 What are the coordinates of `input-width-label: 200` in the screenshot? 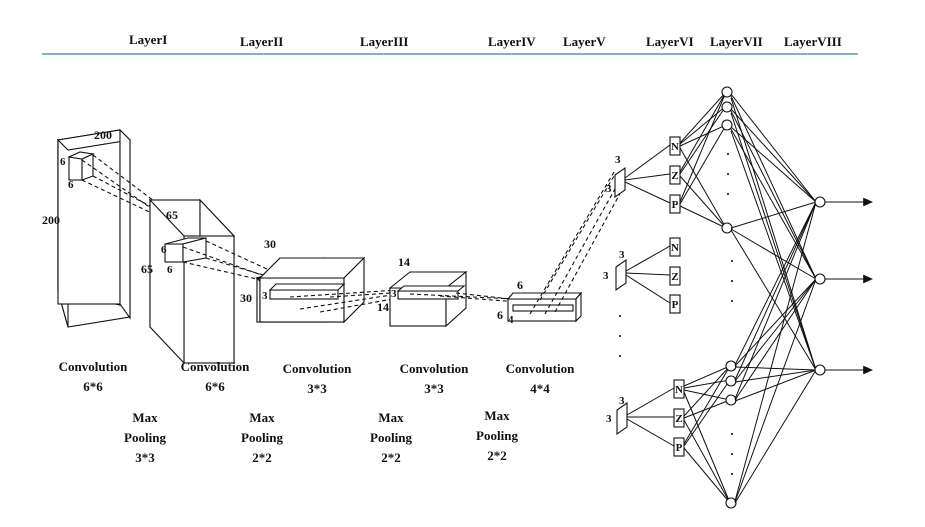 It's located at (103, 135).